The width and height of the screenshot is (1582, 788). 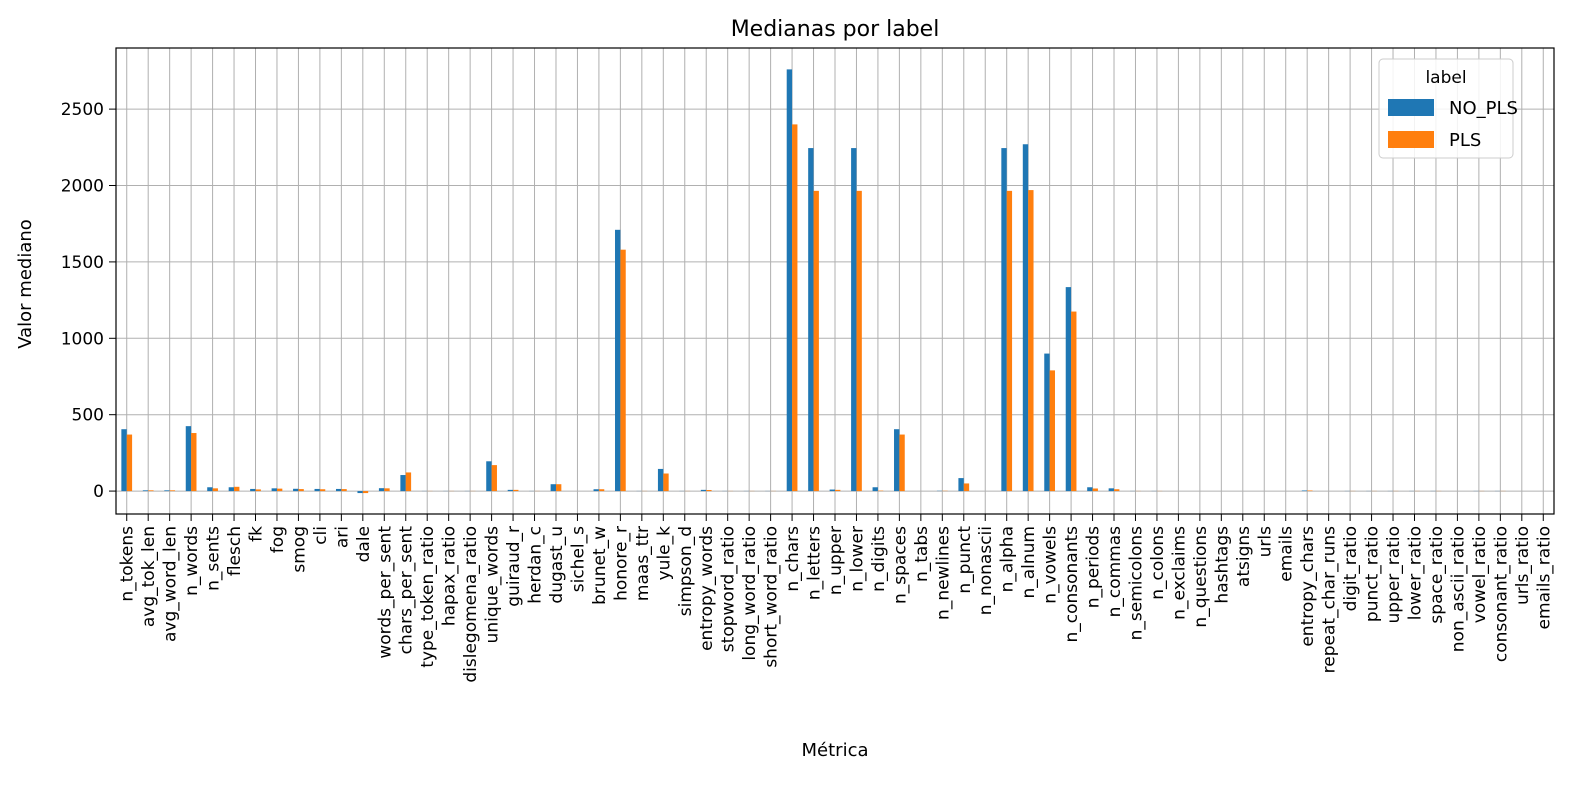 I want to click on y-tick-label: 1000, so click(x=82, y=339).